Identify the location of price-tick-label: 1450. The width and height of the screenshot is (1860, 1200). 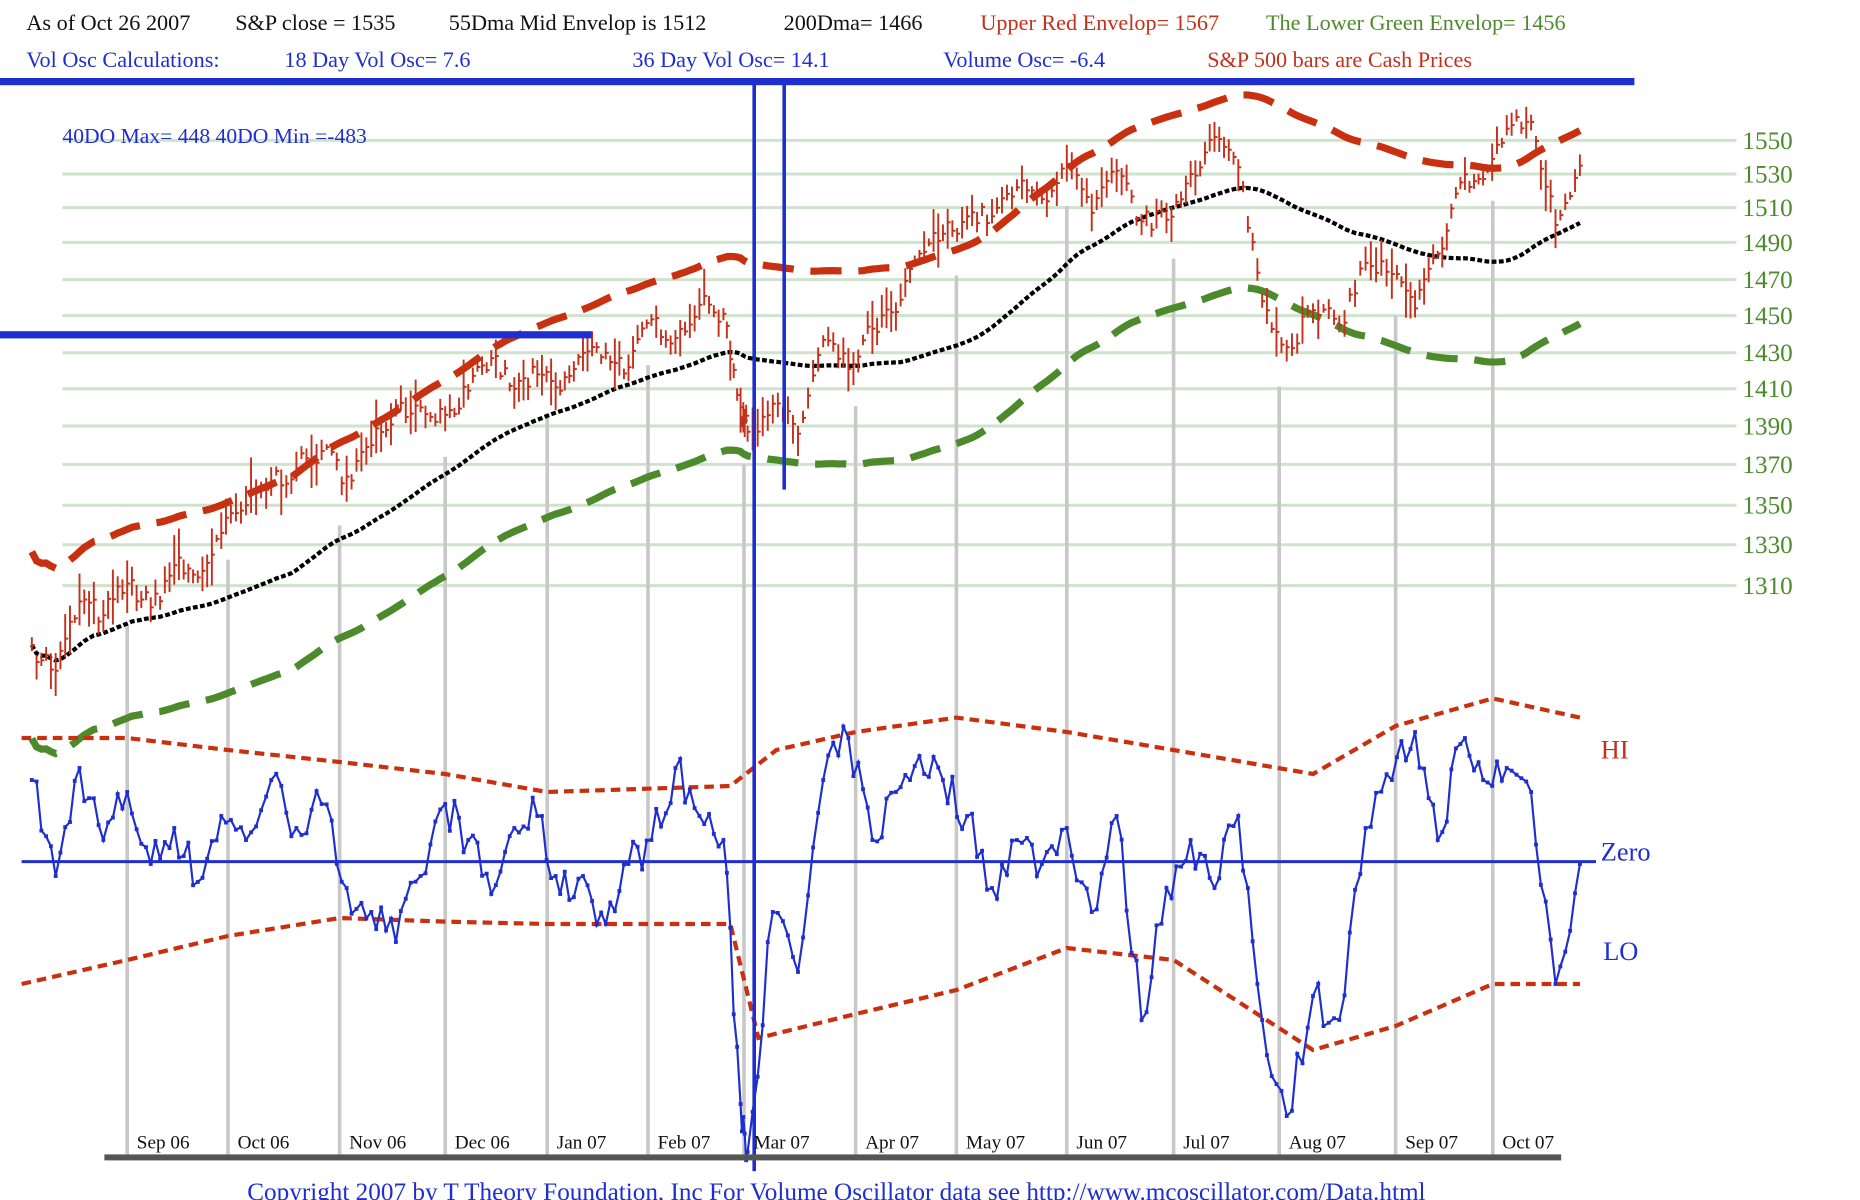
(1767, 316).